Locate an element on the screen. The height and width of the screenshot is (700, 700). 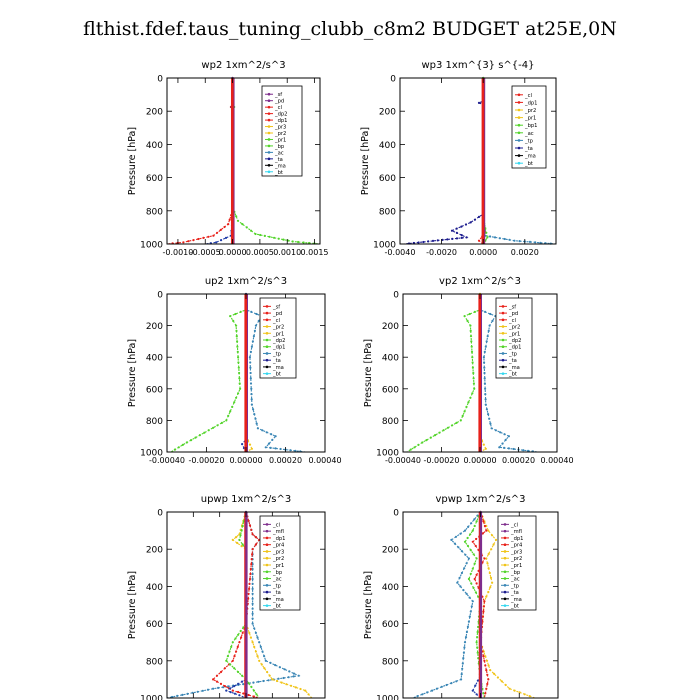
legend-entry: _tp is located at coordinates (277, 586).